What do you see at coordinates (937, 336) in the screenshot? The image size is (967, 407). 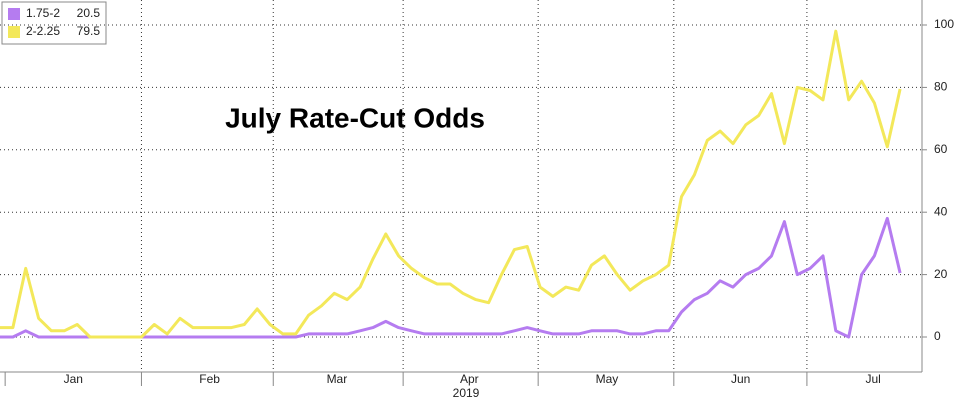 I see `y-tick-label: 0` at bounding box center [937, 336].